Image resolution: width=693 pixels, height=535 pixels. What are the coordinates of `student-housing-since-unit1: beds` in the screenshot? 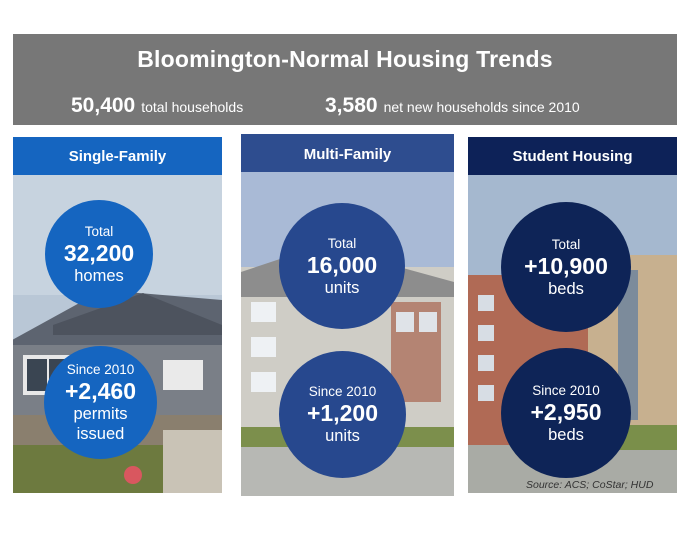 It's located at (566, 434).